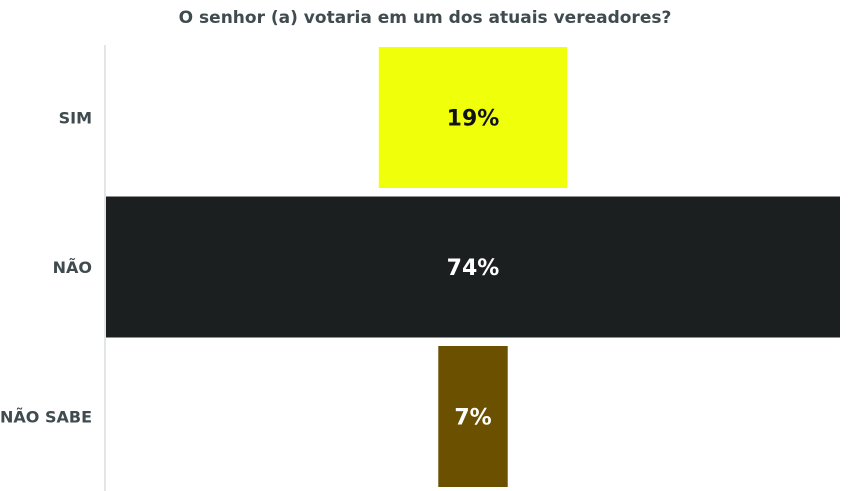 Image resolution: width=850 pixels, height=491 pixels. What do you see at coordinates (75, 118) in the screenshot?
I see `category-label-0: SIM` at bounding box center [75, 118].